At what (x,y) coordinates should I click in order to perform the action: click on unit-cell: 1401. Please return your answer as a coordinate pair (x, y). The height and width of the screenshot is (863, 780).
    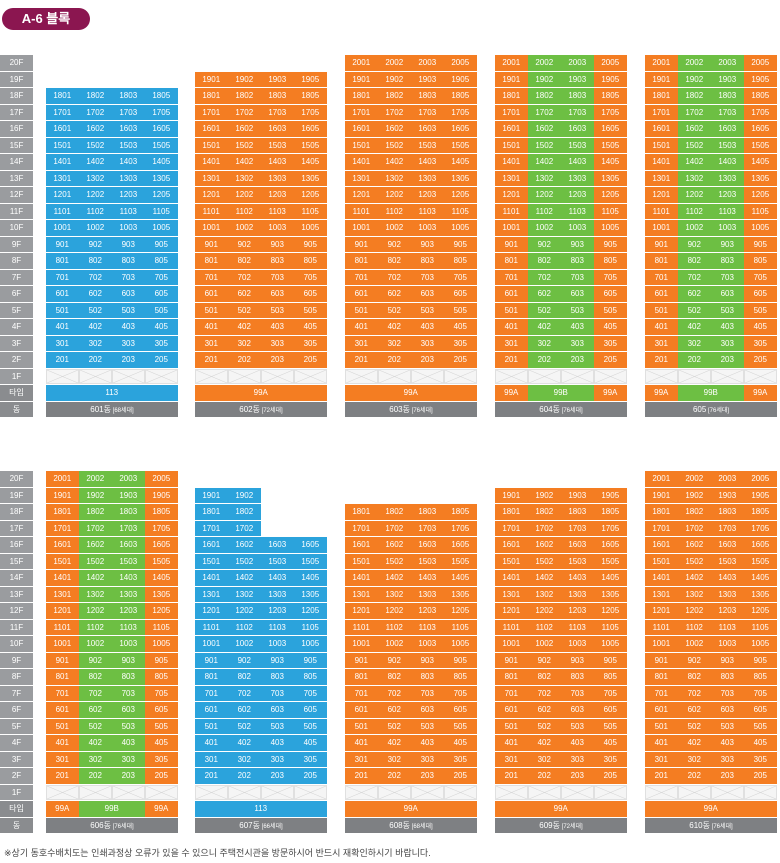
    Looking at the image, I should click on (211, 578).